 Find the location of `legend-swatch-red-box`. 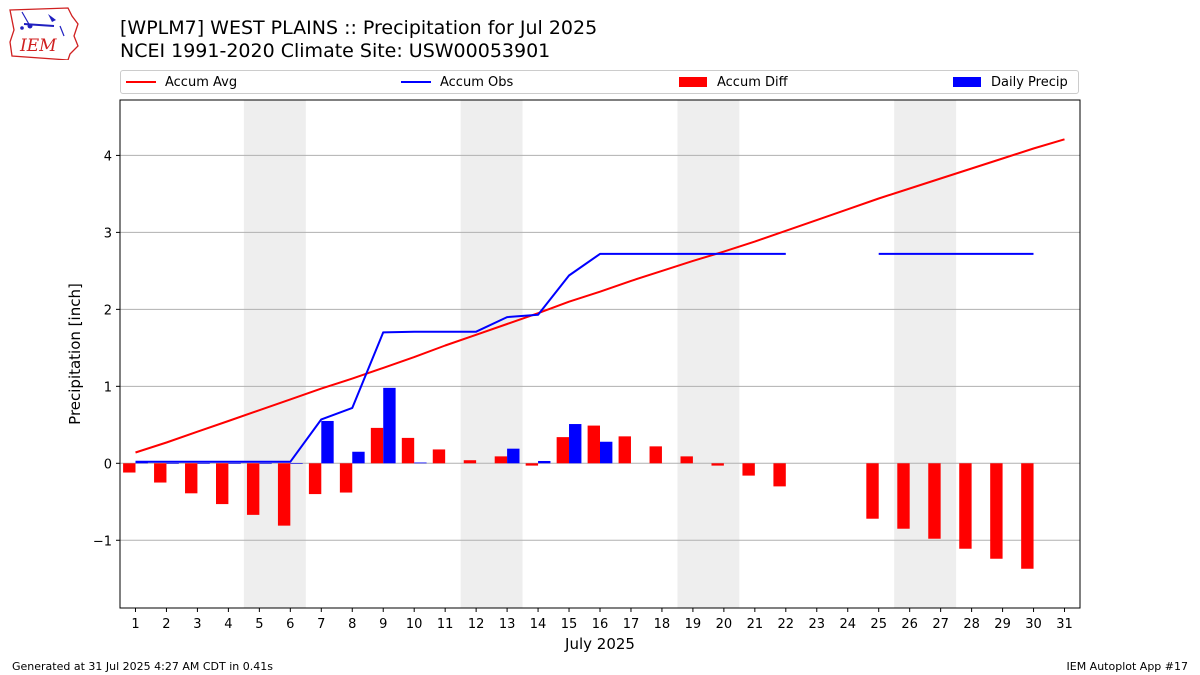

legend-swatch-red-box is located at coordinates (693, 82).